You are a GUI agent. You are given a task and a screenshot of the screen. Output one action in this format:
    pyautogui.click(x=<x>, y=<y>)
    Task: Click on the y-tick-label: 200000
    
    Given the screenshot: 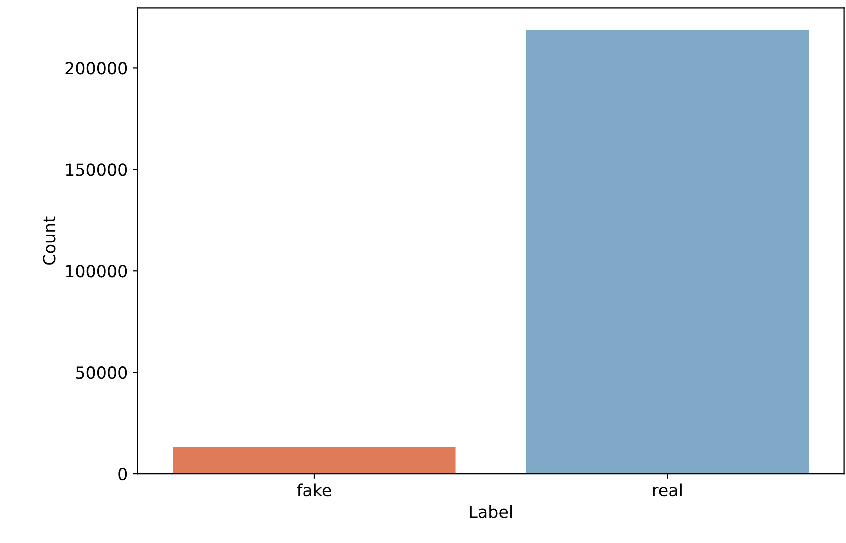 What is the action you would take?
    pyautogui.click(x=97, y=68)
    